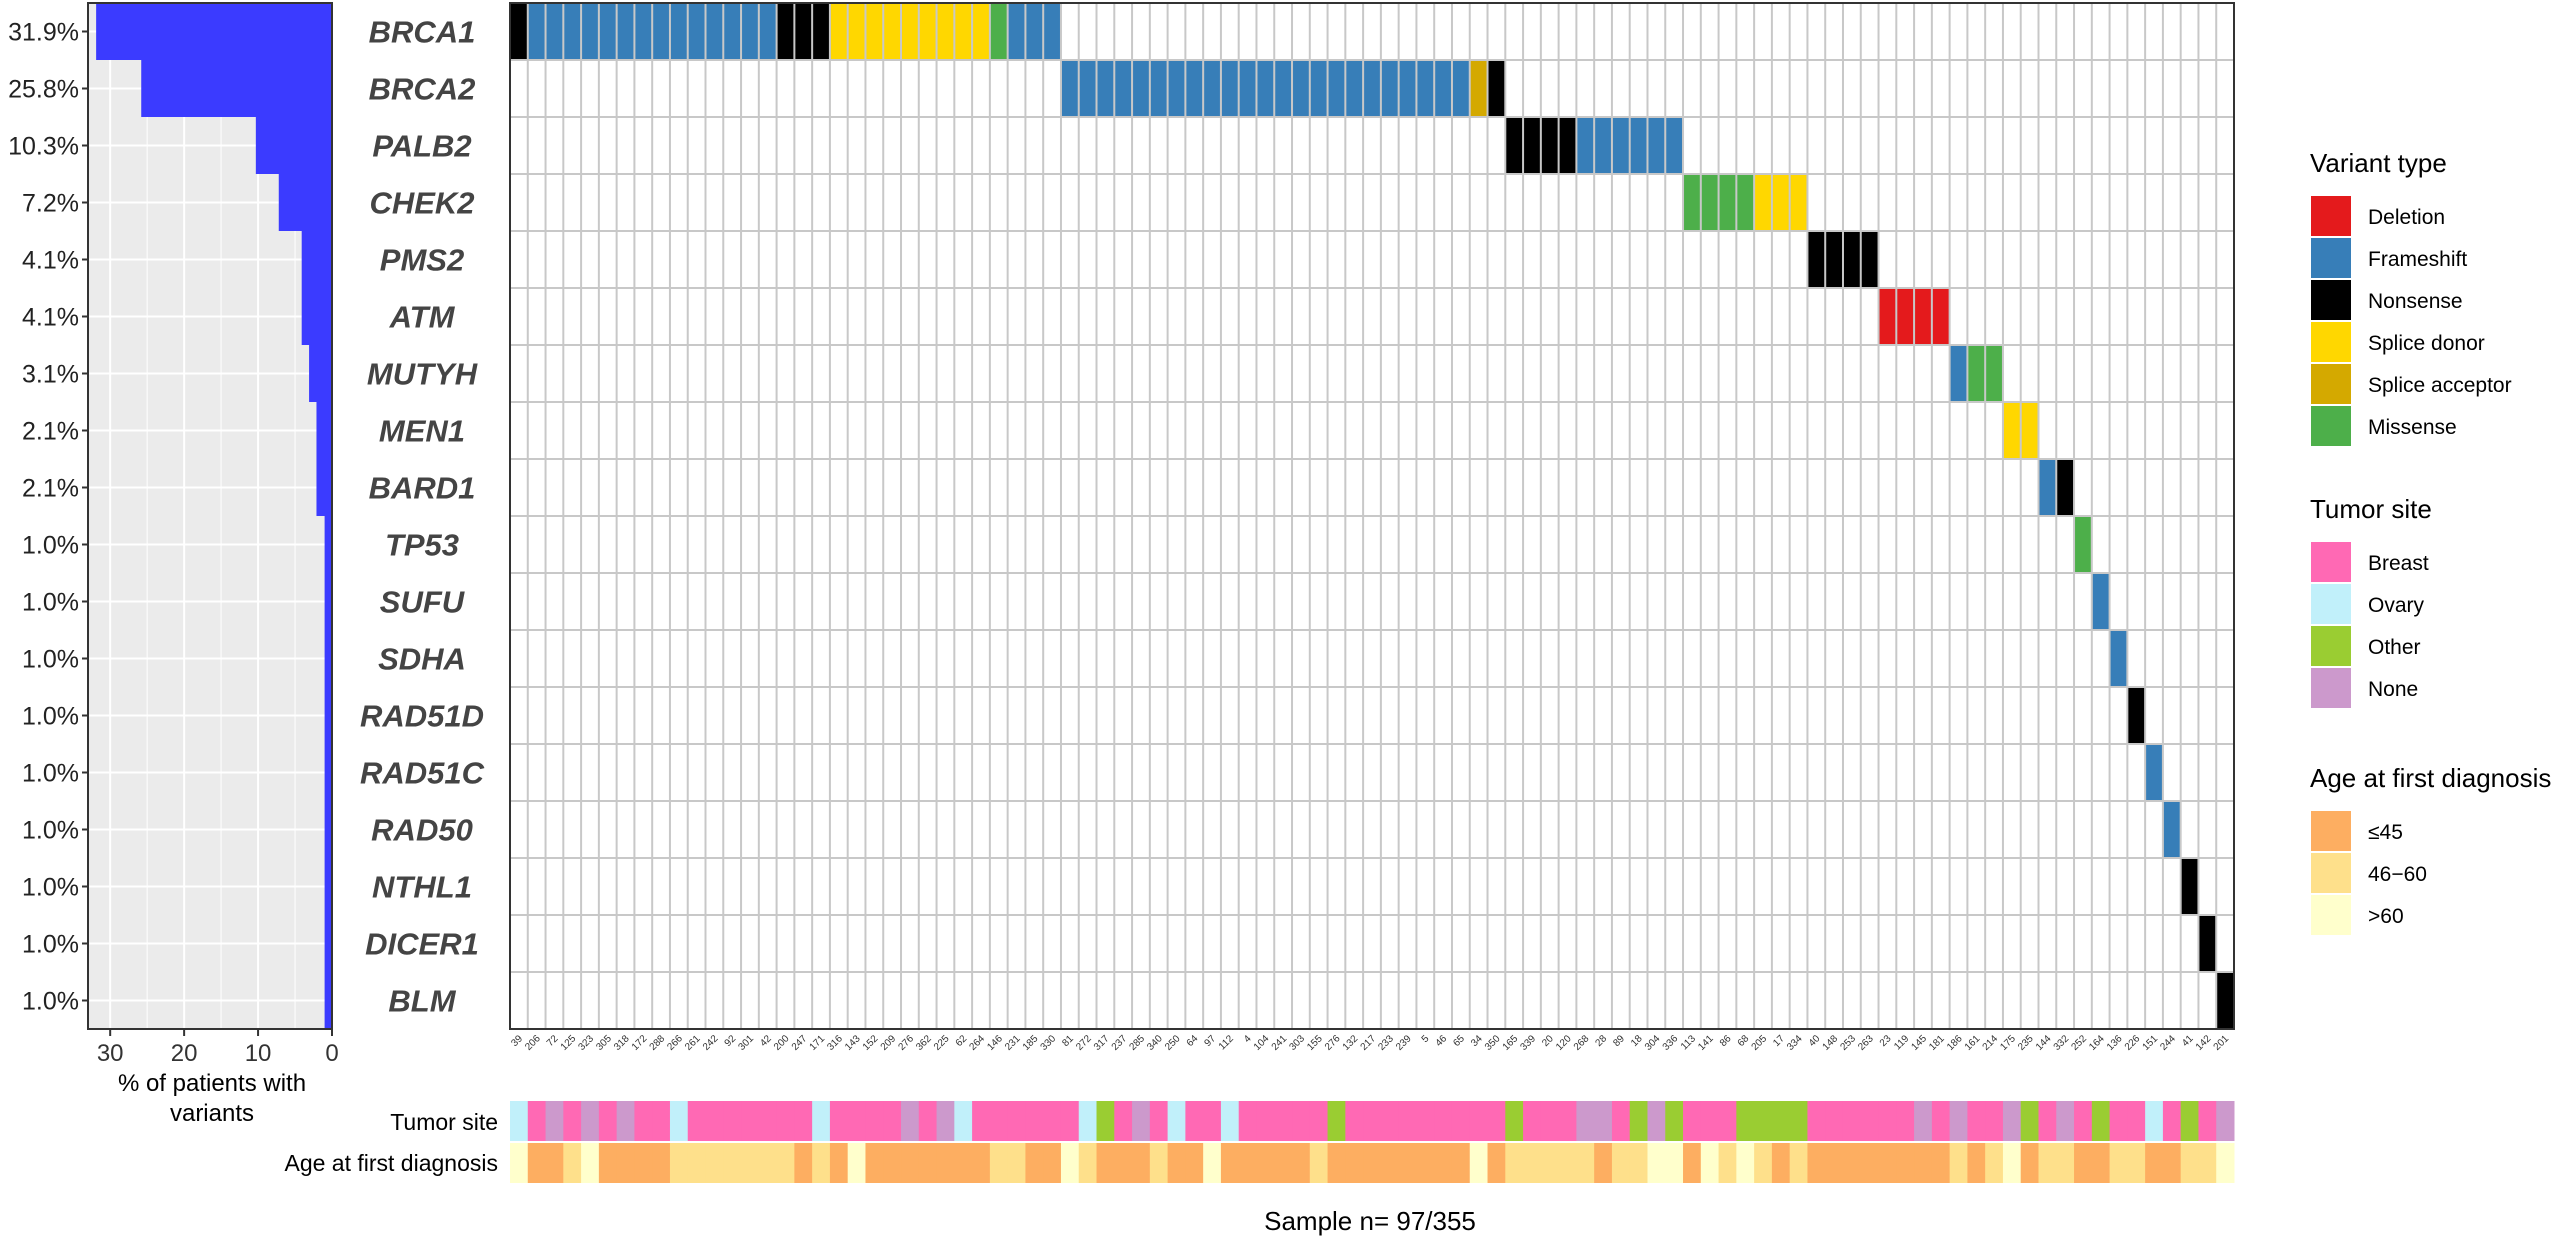 The height and width of the screenshot is (1238, 2559). Describe the element at coordinates (316, 316) in the screenshot. I see `frequency-bar-atm` at that location.